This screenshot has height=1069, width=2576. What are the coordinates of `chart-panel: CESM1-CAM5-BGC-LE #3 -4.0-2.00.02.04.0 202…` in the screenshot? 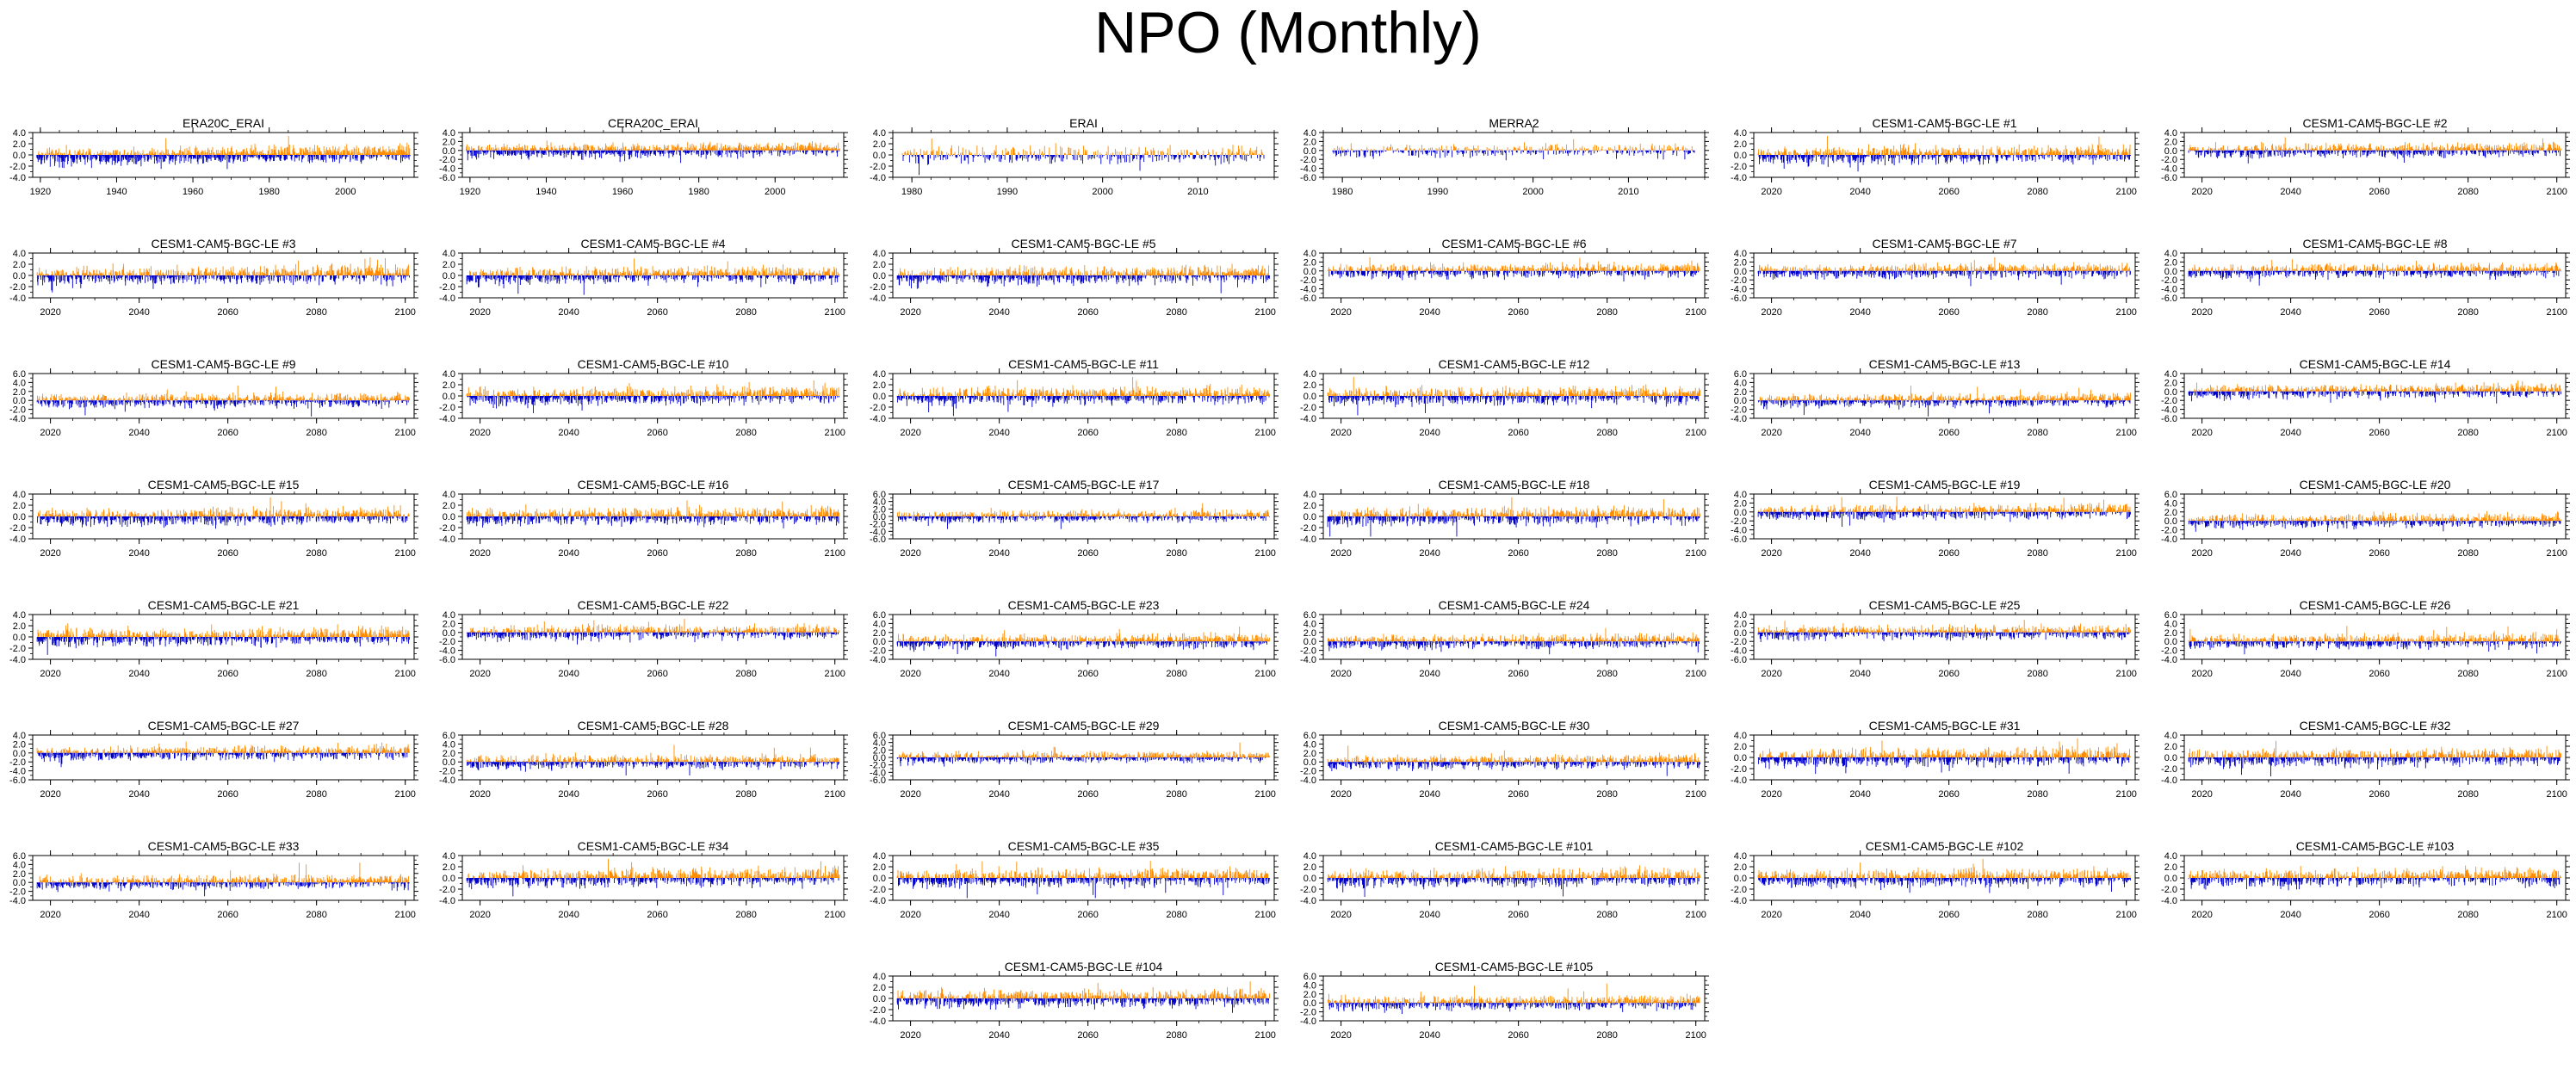 It's located at (214, 277).